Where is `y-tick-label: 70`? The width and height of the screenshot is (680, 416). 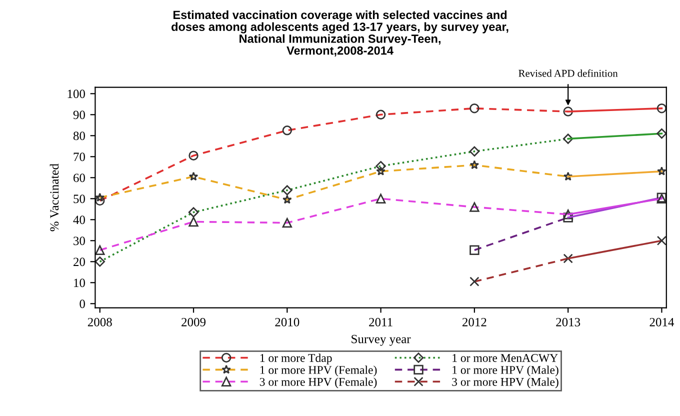
y-tick-label: 70 is located at coordinates (79, 157).